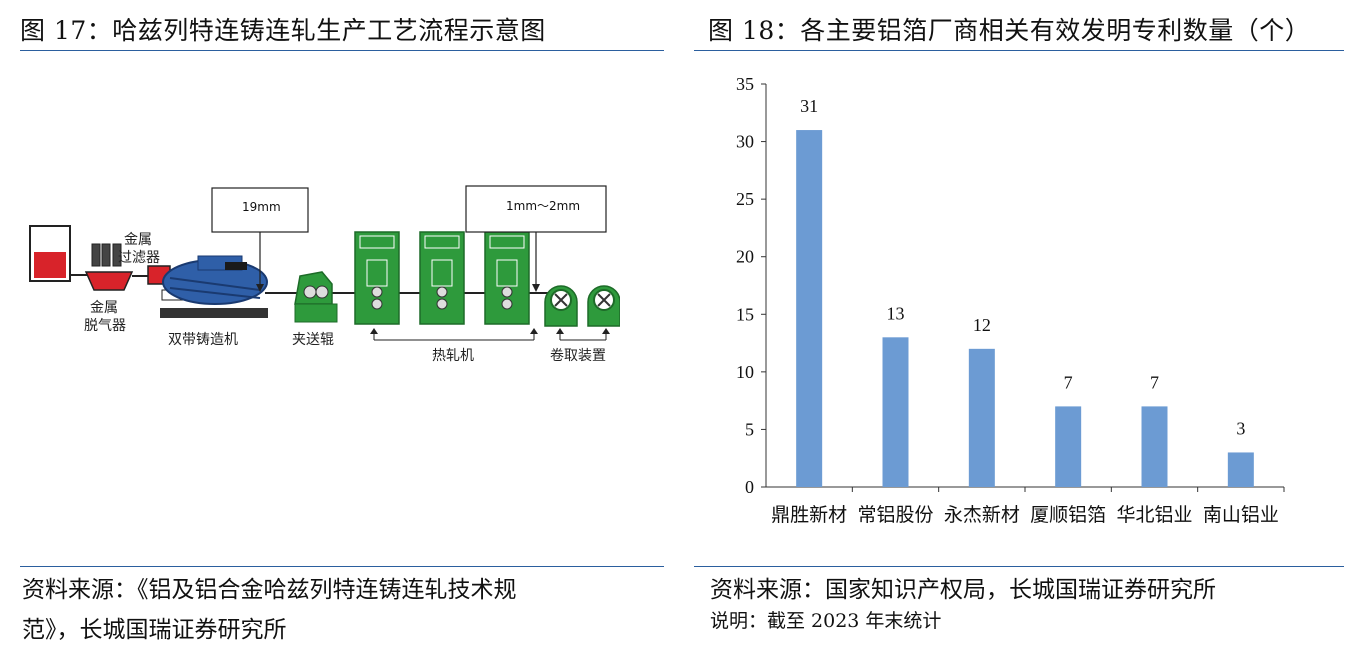 This screenshot has height=652, width=1364. What do you see at coordinates (109, 267) in the screenshot?
I see `metal-degasser` at bounding box center [109, 267].